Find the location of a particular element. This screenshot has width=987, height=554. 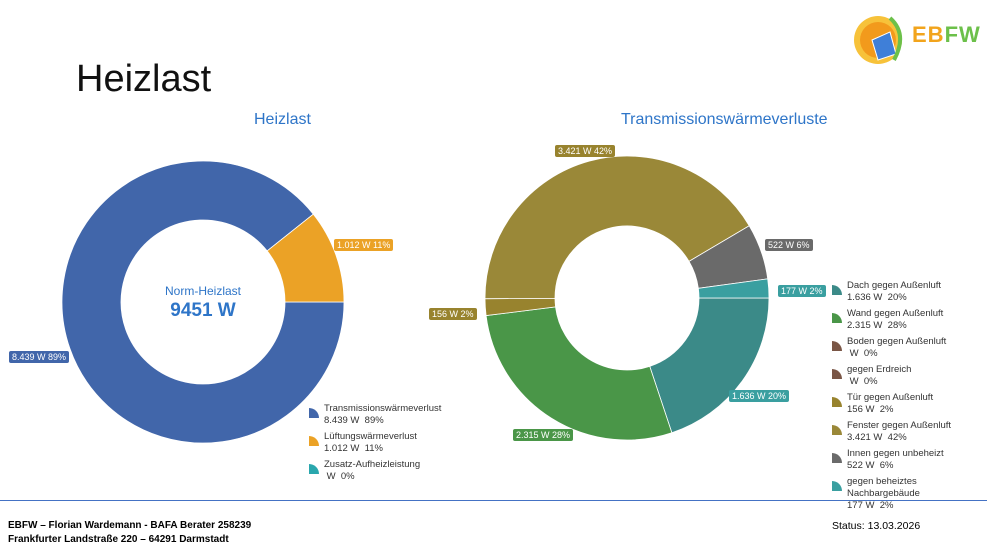

legend-item: Zusatz-Aufheizleistung W 0% is located at coordinates (375, 471).